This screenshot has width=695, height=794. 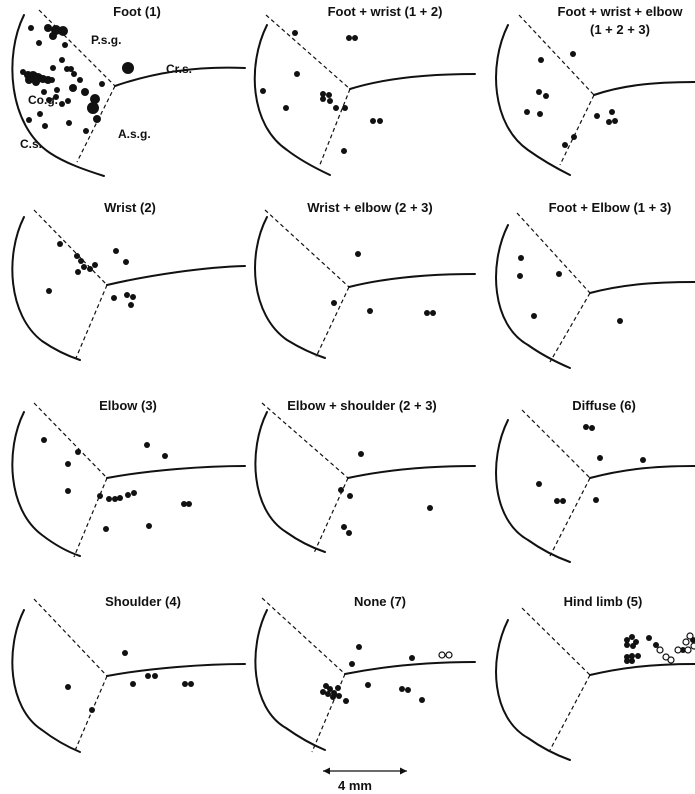 I want to click on panel-foot: Foot (1), so click(x=128, y=90).